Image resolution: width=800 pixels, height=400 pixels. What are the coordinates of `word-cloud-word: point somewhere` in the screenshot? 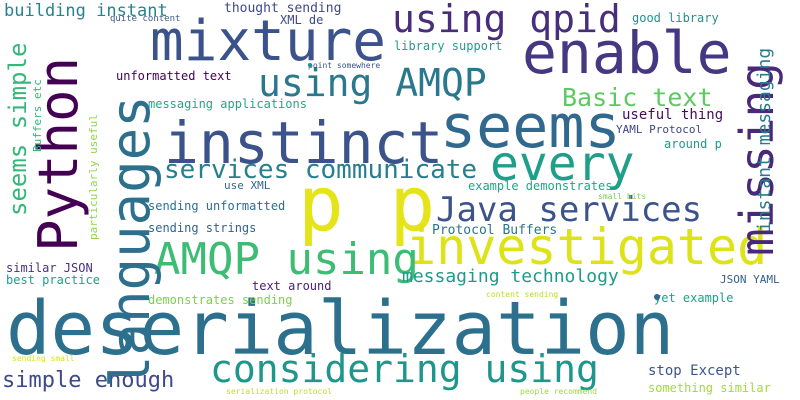 It's located at (344, 65).